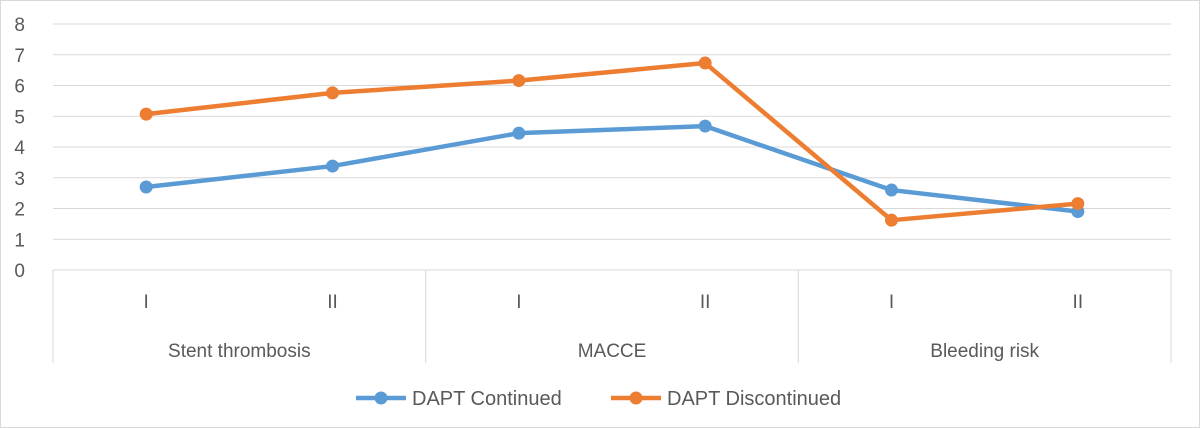 The image size is (1200, 428). I want to click on x-category-label-1-1: II, so click(705, 302).